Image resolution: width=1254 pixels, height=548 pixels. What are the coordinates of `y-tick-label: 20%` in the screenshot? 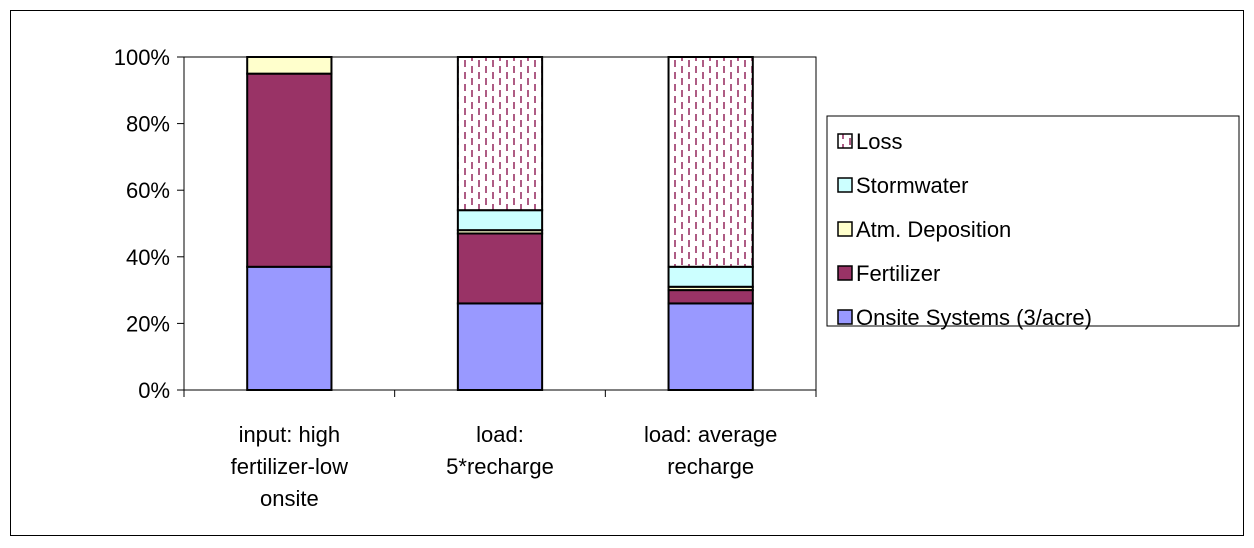 It's located at (148, 323).